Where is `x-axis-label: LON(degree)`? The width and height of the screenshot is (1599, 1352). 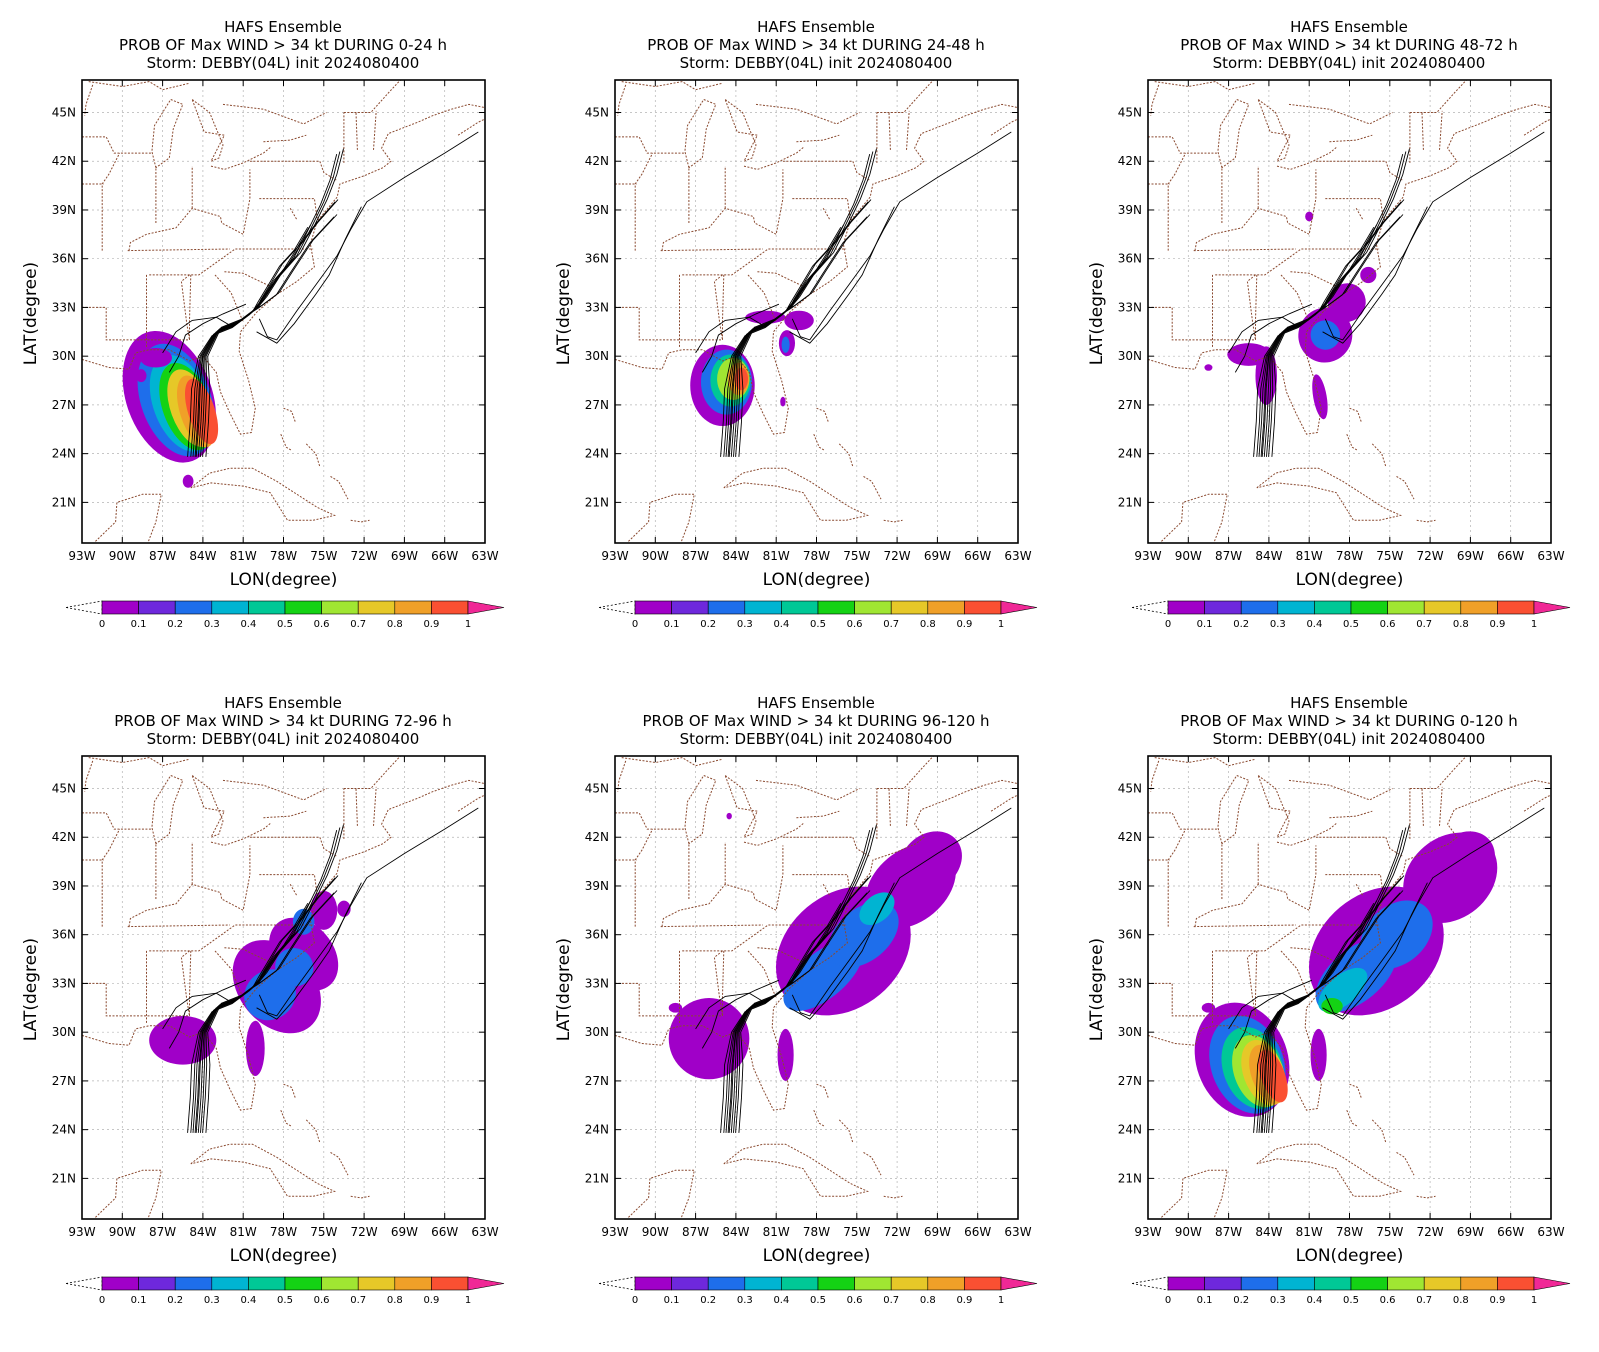 x-axis-label: LON(degree) is located at coordinates (817, 580).